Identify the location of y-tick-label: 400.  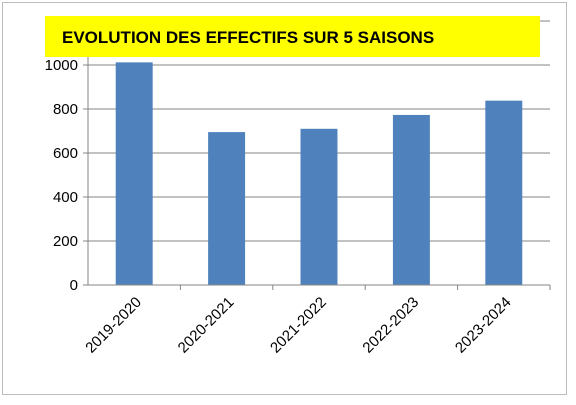
(65, 197).